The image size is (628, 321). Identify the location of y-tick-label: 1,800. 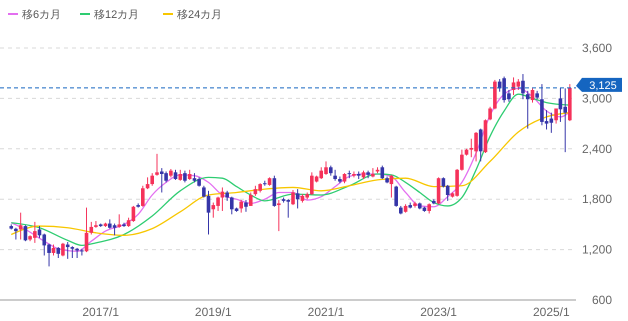
(597, 199).